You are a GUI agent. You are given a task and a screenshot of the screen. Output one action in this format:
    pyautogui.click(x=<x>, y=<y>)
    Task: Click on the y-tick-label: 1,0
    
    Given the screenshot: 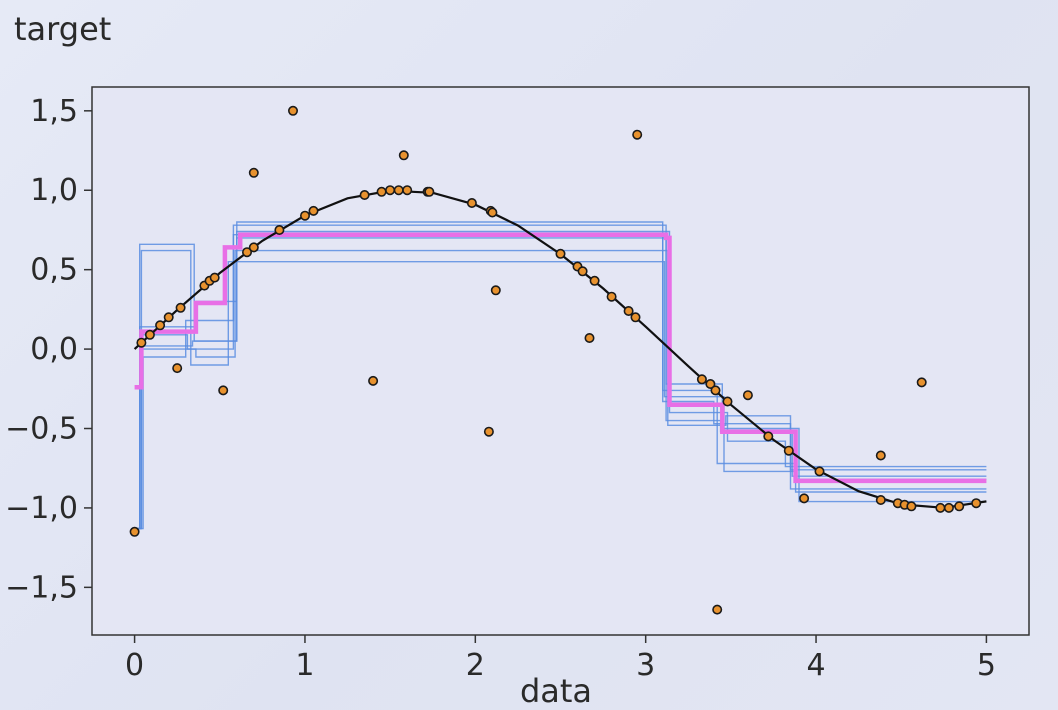 What is the action you would take?
    pyautogui.click(x=54, y=190)
    